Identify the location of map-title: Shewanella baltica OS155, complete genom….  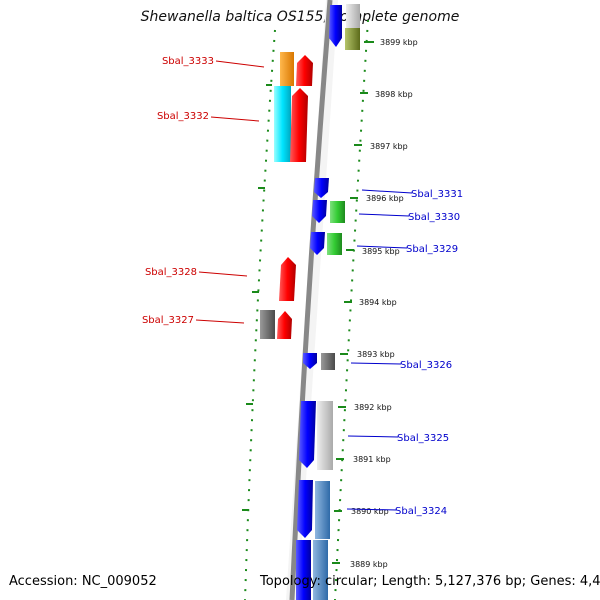
(300, 17).